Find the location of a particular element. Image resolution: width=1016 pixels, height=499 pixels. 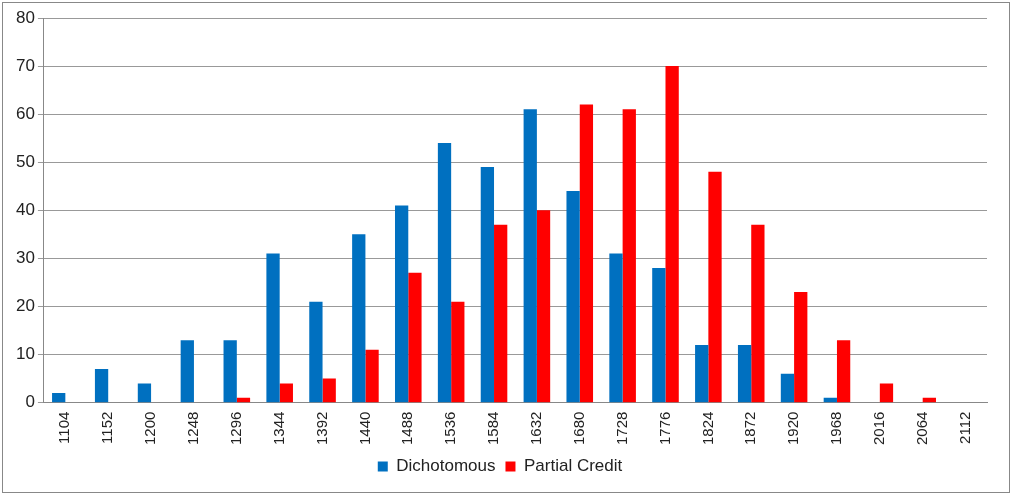

x-tick-label: 1296 is located at coordinates (235, 428).